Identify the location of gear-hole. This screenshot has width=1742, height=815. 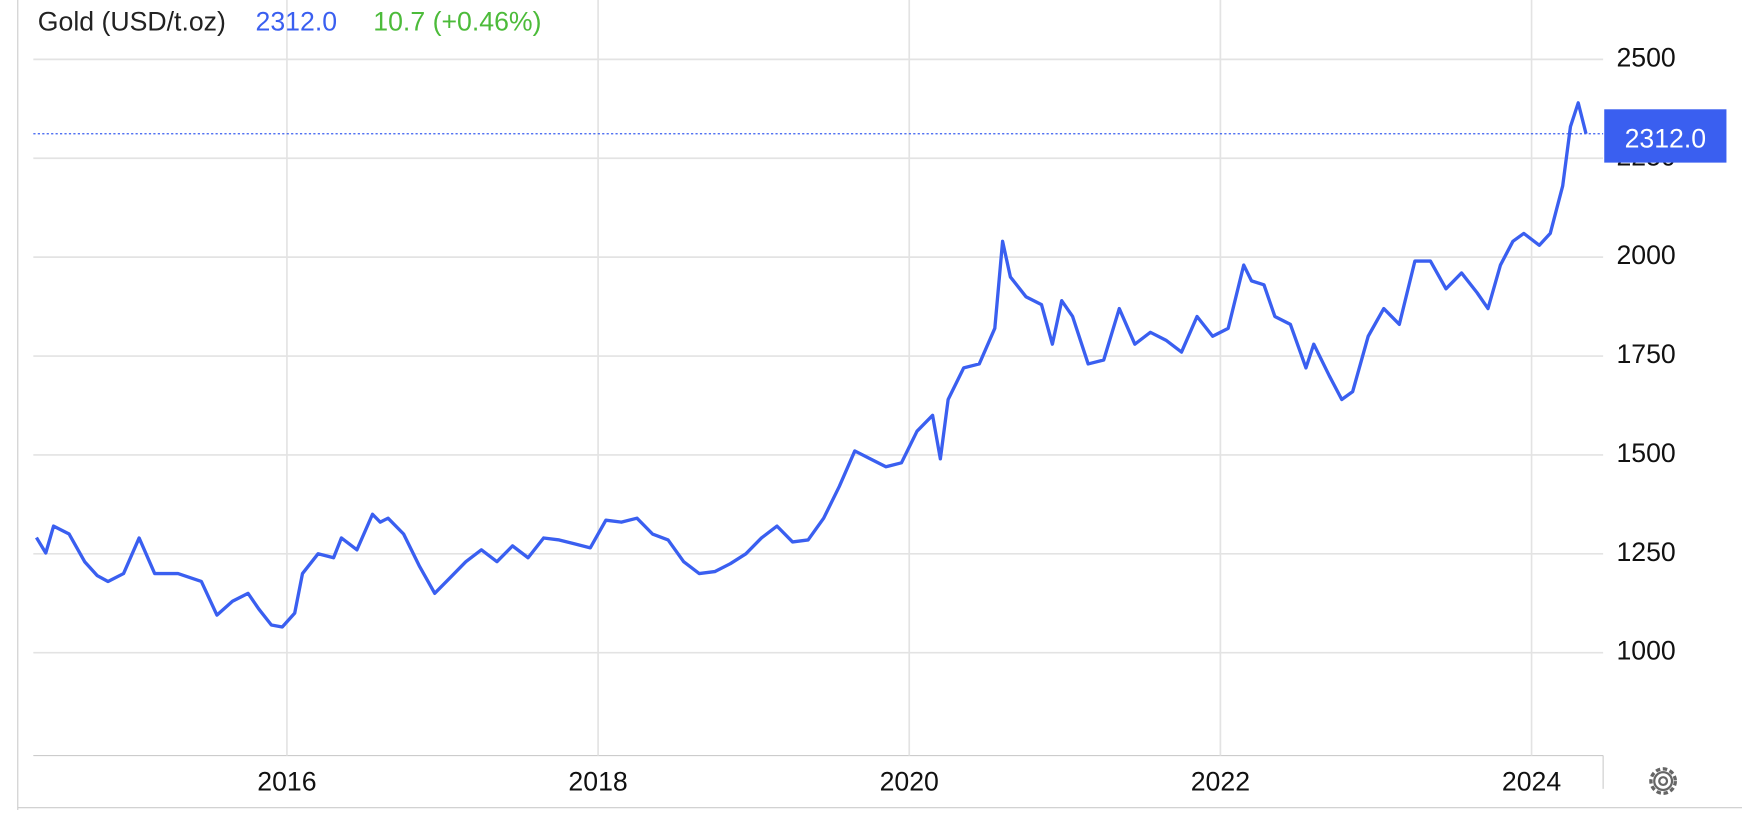
(1663, 781).